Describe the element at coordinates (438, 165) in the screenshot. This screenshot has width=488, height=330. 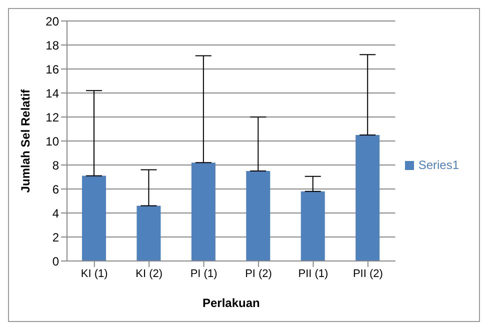
I see `legend-label: Series1` at that location.